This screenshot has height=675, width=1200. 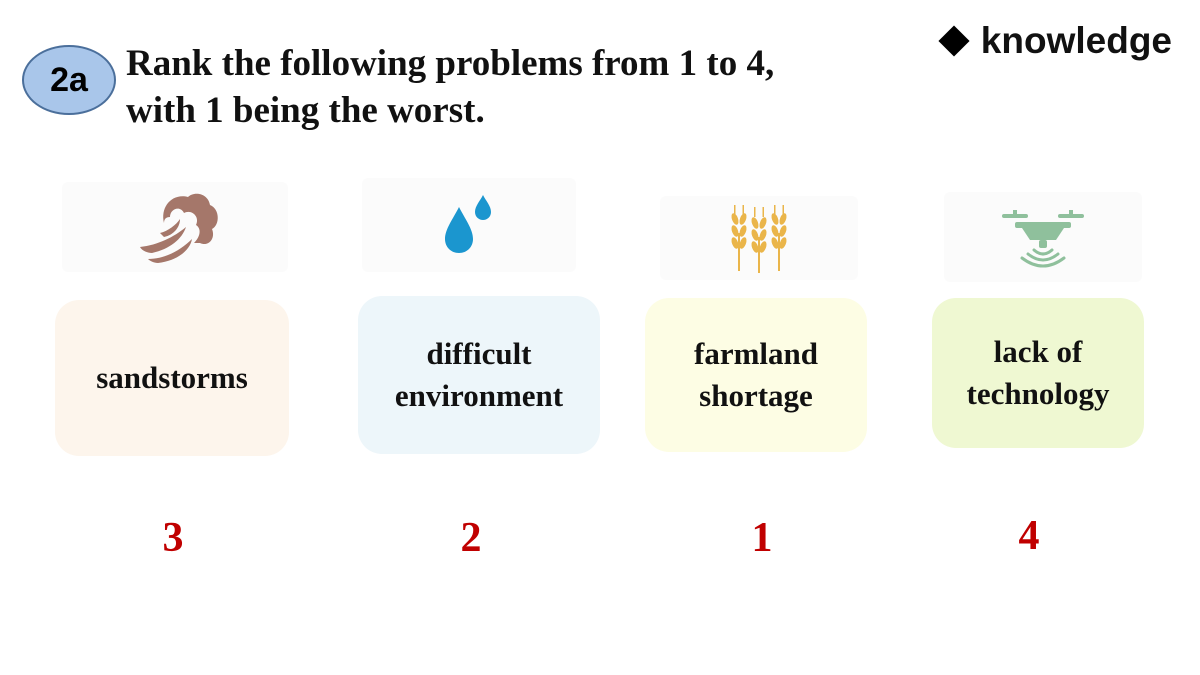 I want to click on rank-difficult-environment: 2, so click(x=471, y=538).